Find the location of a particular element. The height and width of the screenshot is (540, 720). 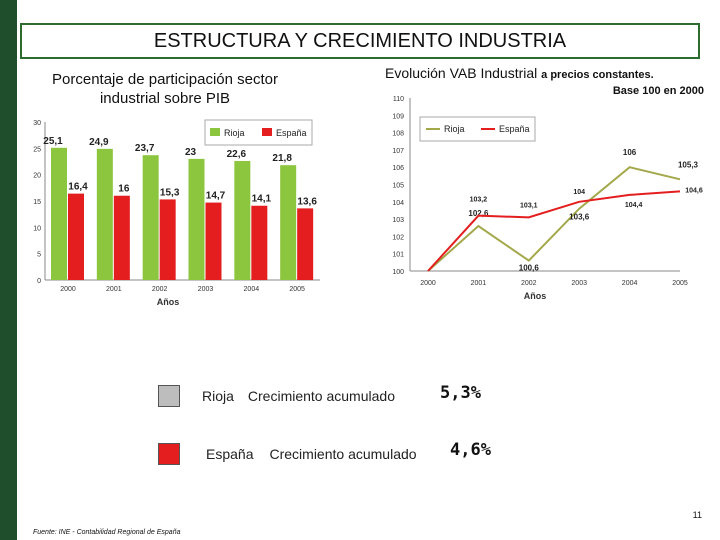

point-data-label: 104,4 is located at coordinates (634, 205).